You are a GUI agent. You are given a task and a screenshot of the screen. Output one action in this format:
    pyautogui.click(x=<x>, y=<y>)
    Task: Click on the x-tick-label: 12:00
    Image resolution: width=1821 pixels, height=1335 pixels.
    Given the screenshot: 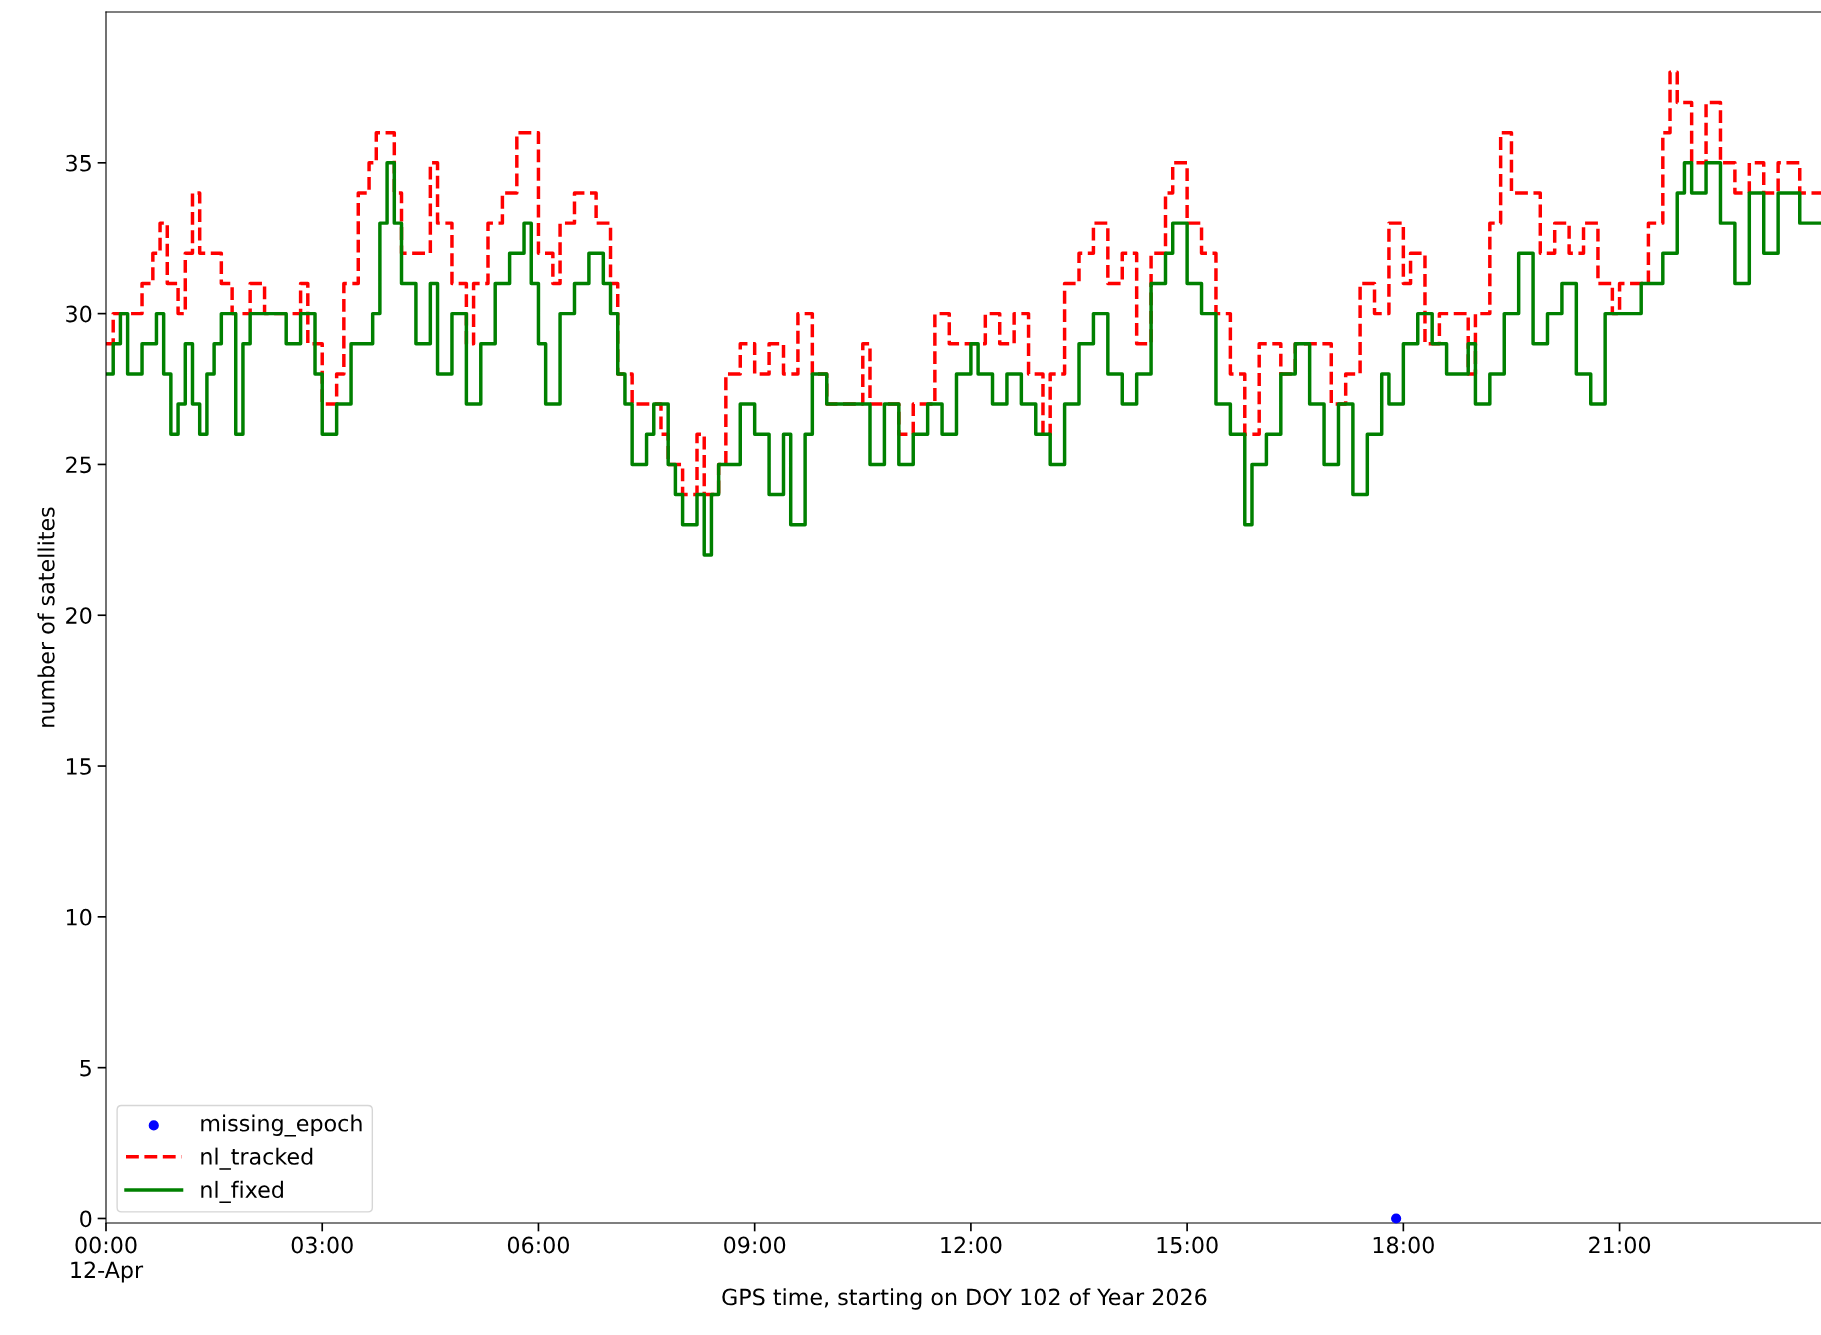 What is the action you would take?
    pyautogui.click(x=971, y=1245)
    